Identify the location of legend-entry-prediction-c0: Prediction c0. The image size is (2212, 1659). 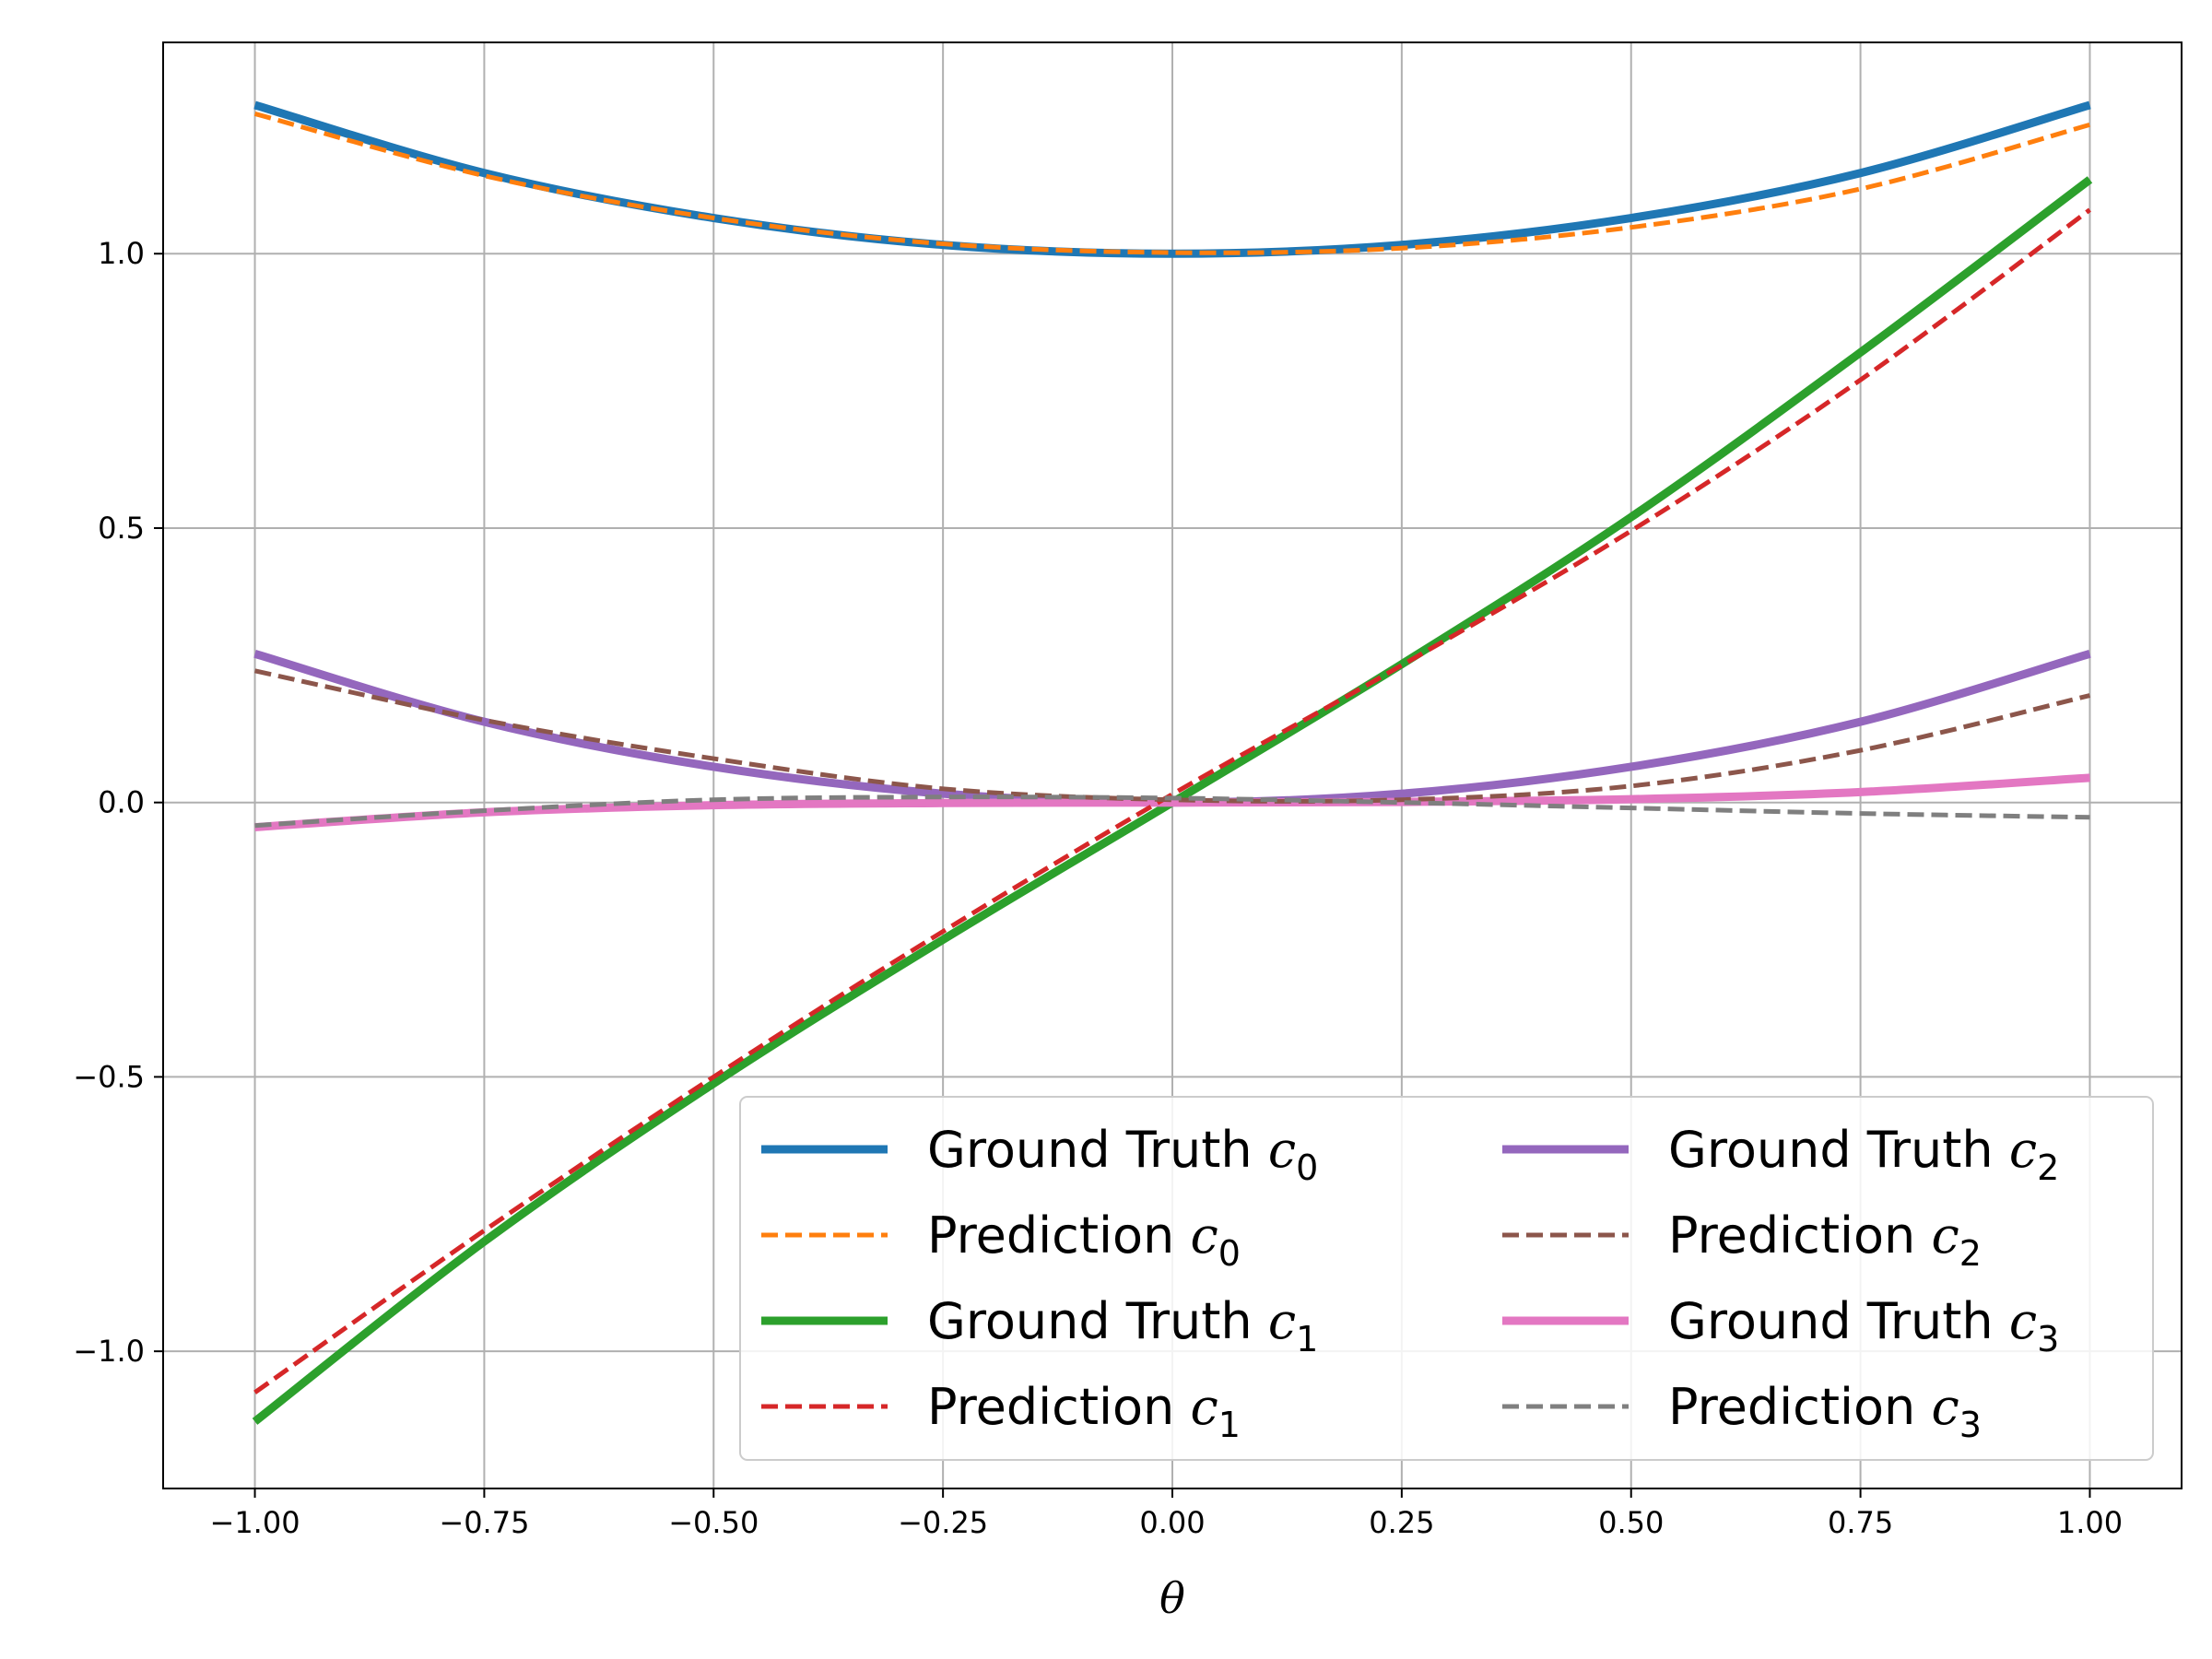
(1001, 1240).